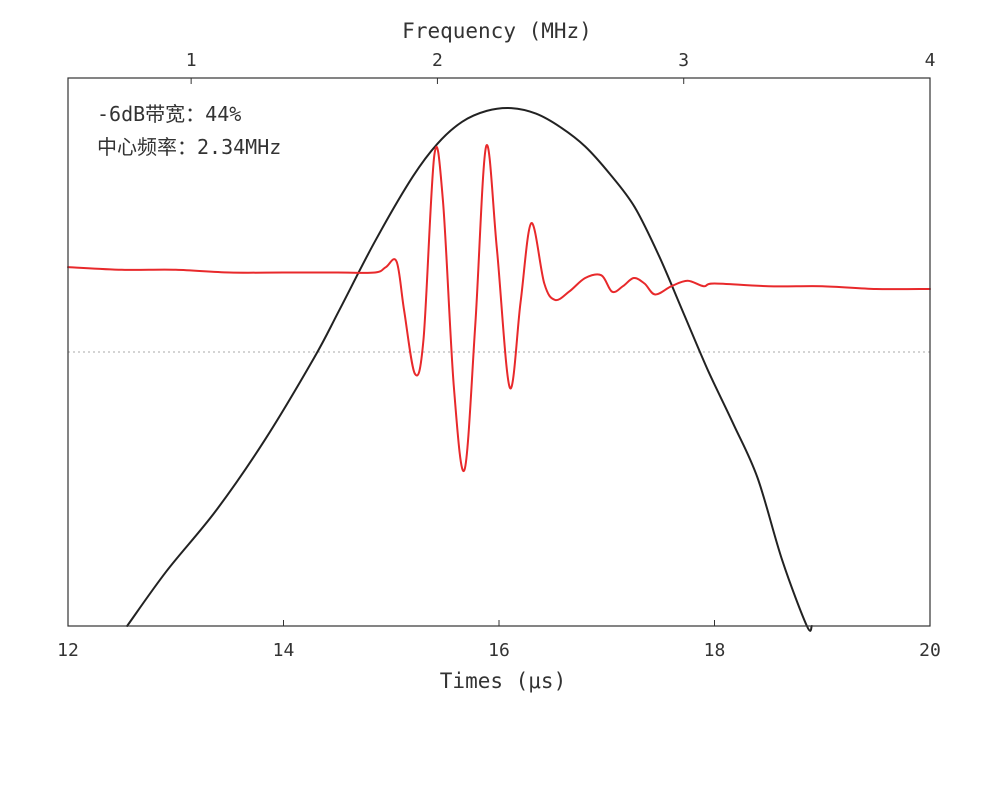 This screenshot has height=805, width=1000. I want to click on x-top-tick-label: 4, so click(930, 60).